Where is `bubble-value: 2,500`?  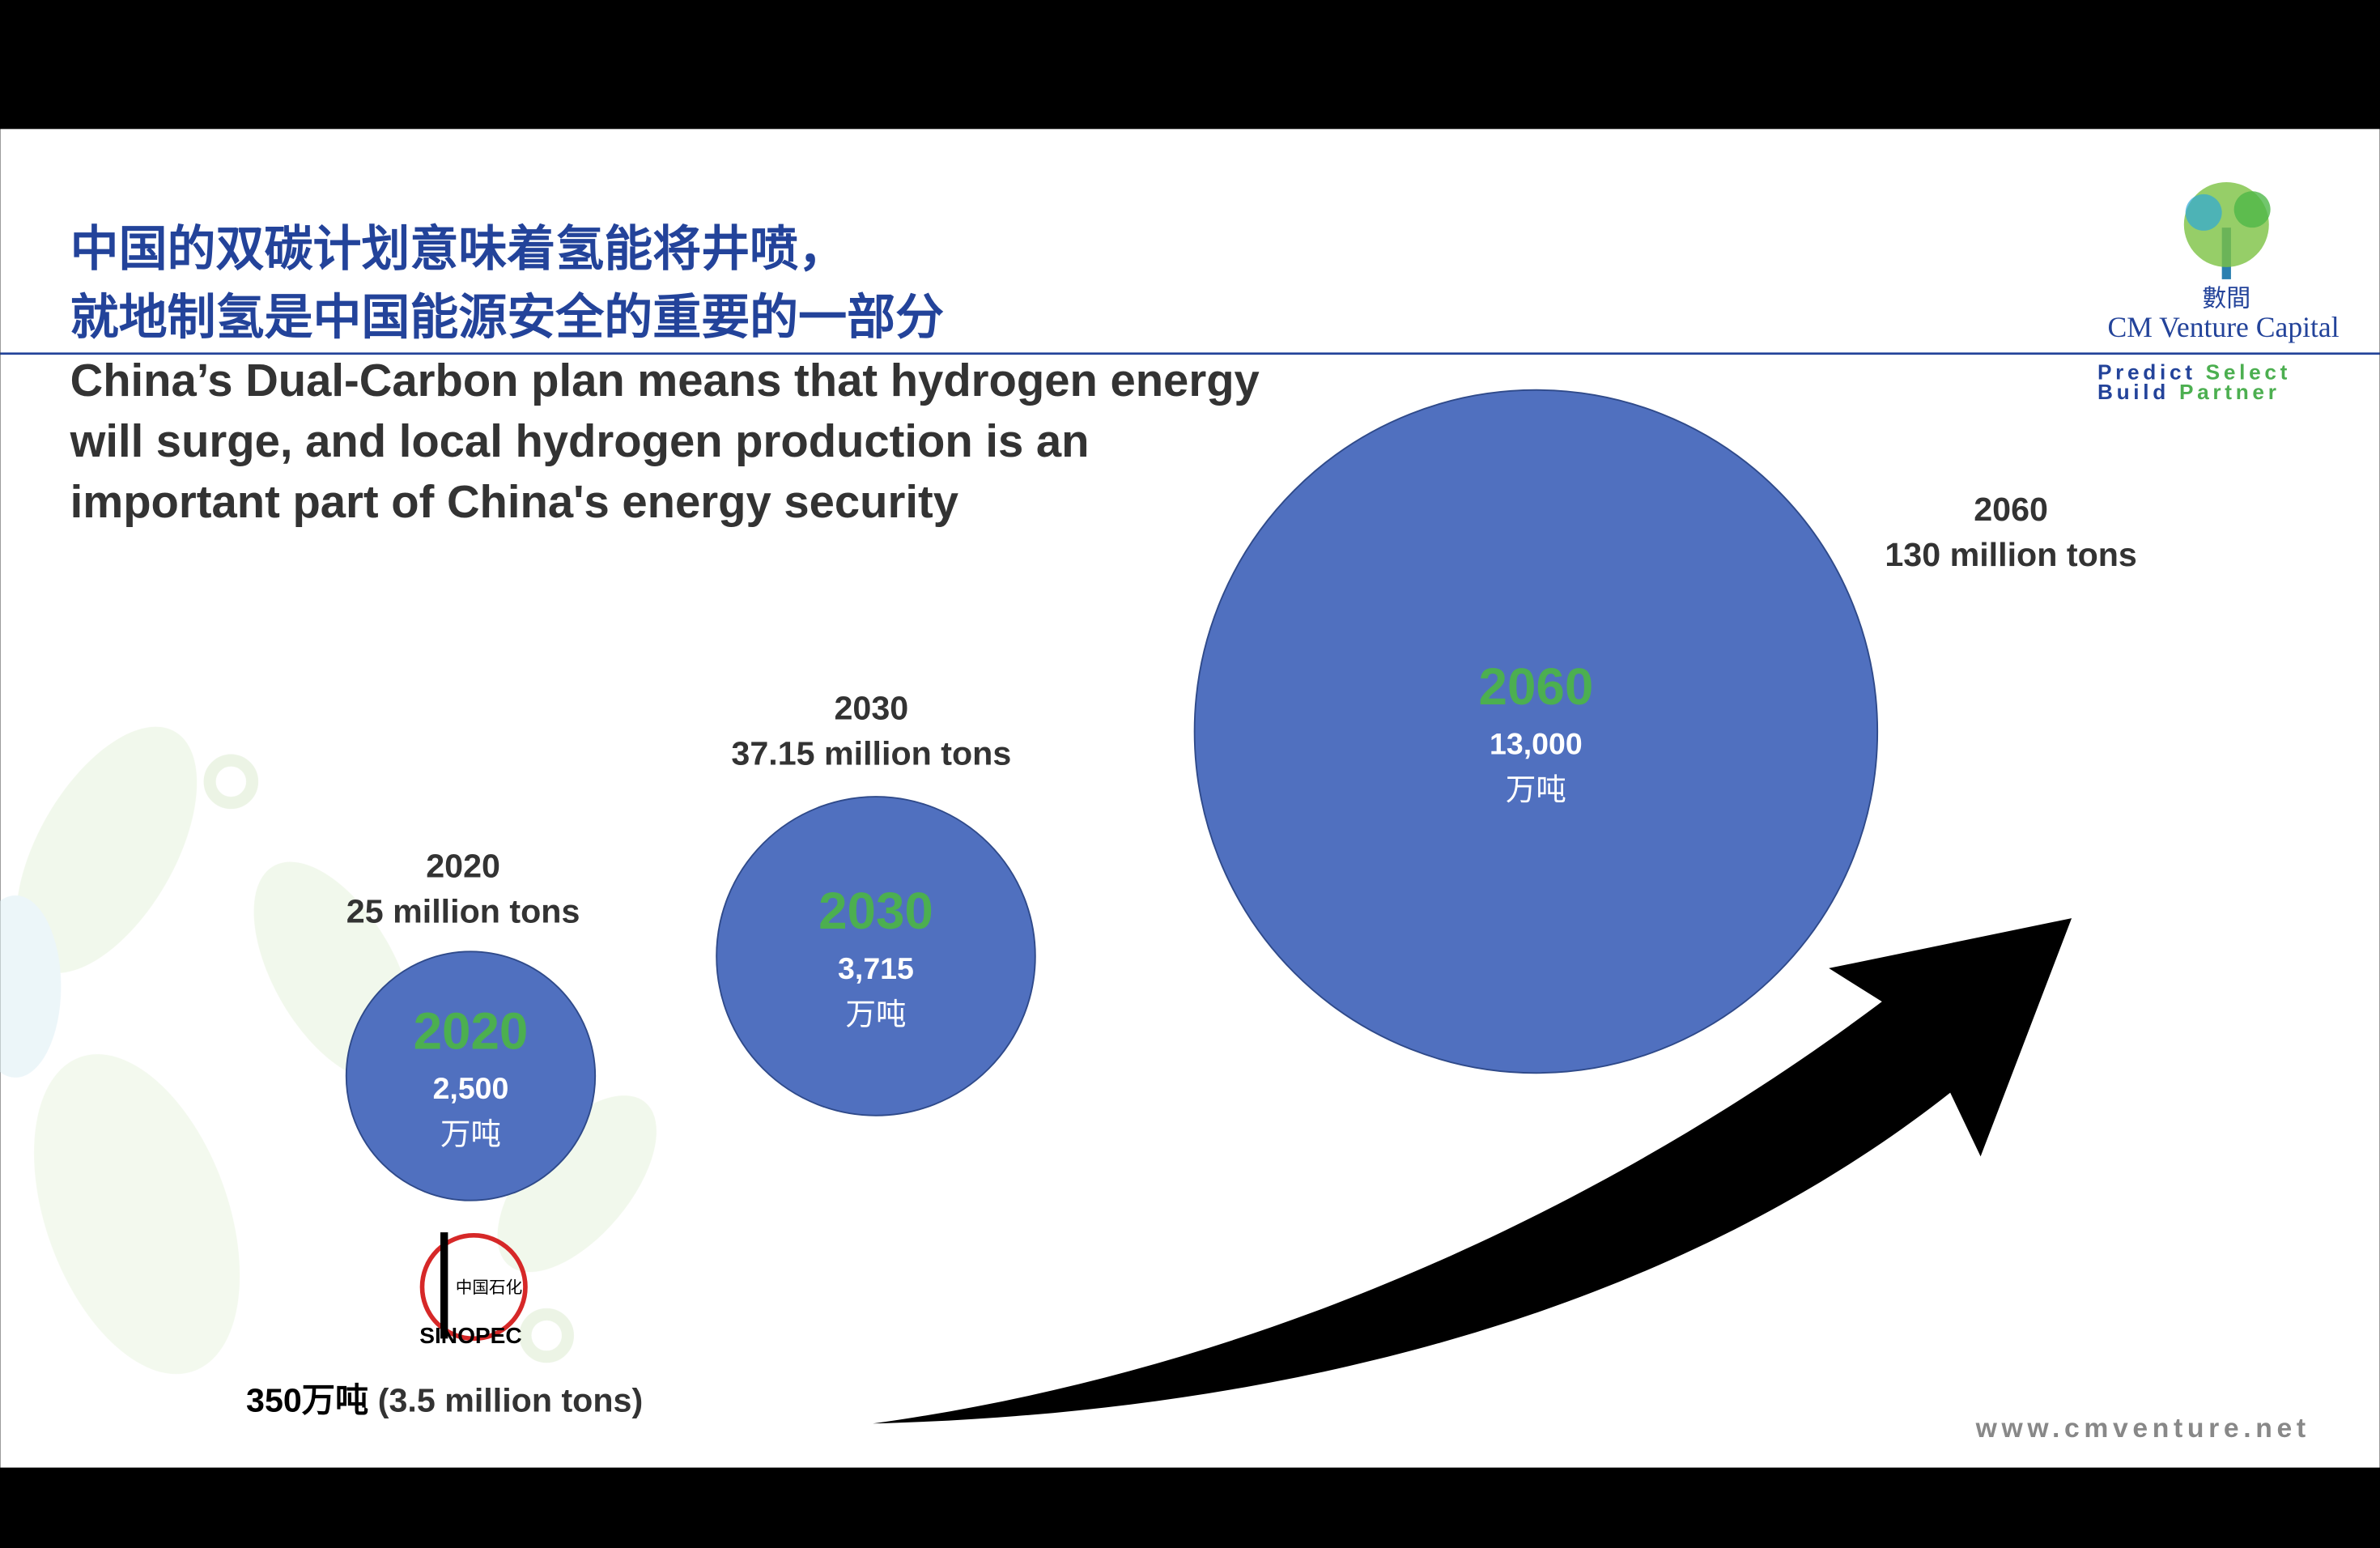
bubble-value: 2,500 is located at coordinates (471, 1088).